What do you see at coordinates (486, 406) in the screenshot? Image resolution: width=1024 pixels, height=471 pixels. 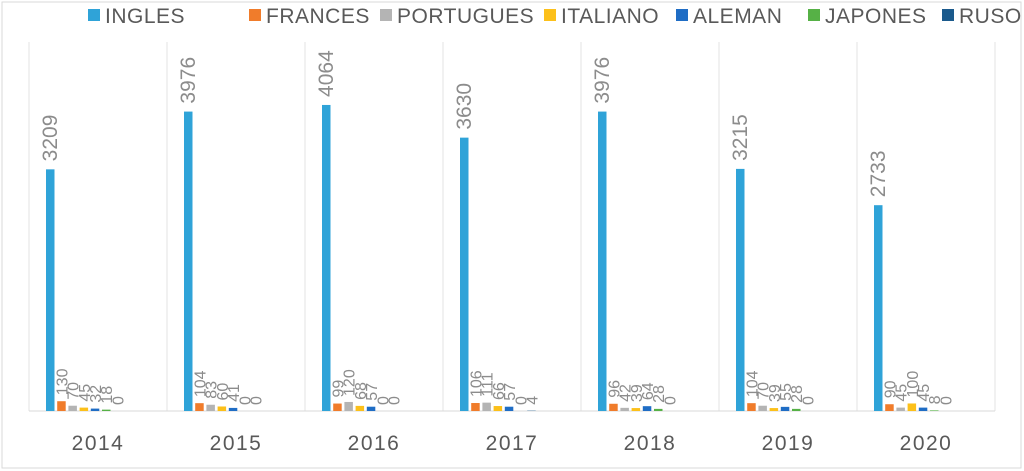 I see `bar-portugues-2017` at bounding box center [486, 406].